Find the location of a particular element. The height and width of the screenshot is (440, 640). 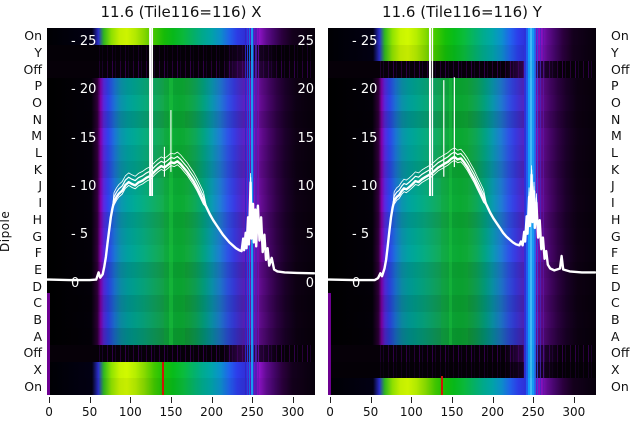

dipole-row-label-right: X is located at coordinates (615, 369).